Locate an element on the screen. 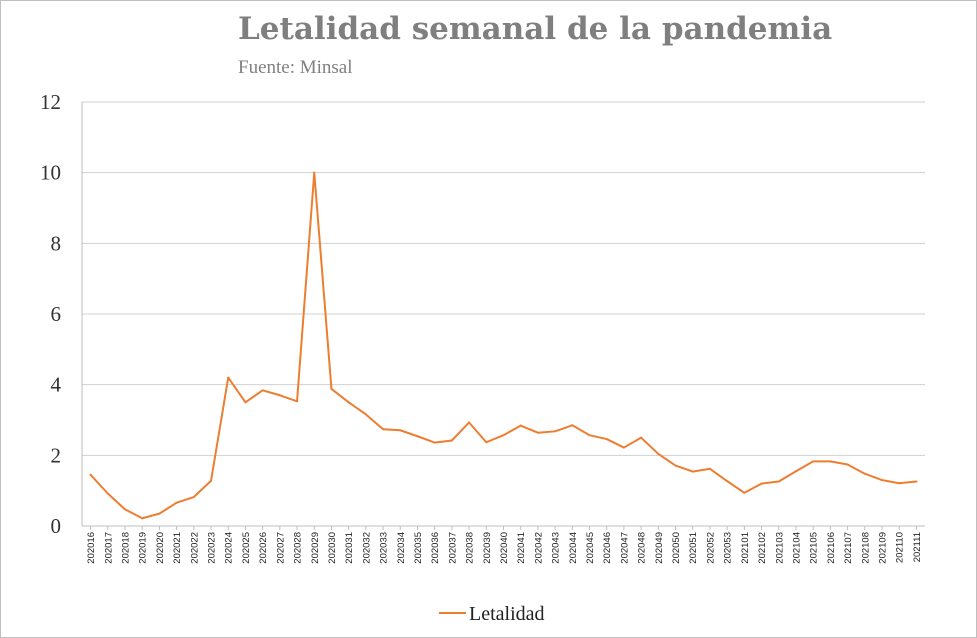 This screenshot has height=638, width=977. x-tick-label: 202104 is located at coordinates (796, 548).